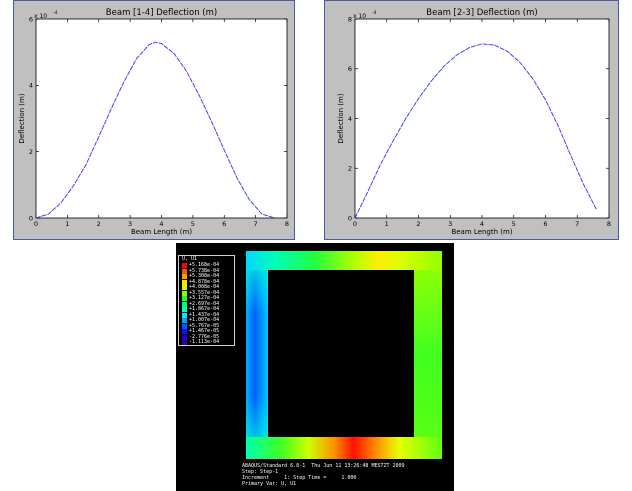  What do you see at coordinates (204, 309) in the screenshot?
I see `legend-label: +1.867e-04` at bounding box center [204, 309].